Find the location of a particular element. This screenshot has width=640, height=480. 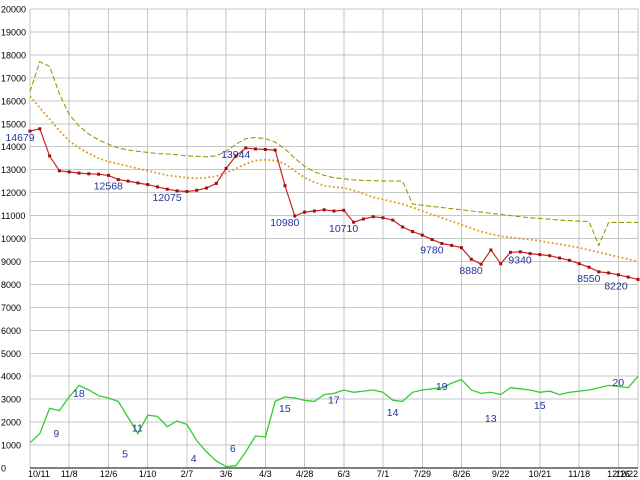

svg-text: 14 is located at coordinates (393, 413).